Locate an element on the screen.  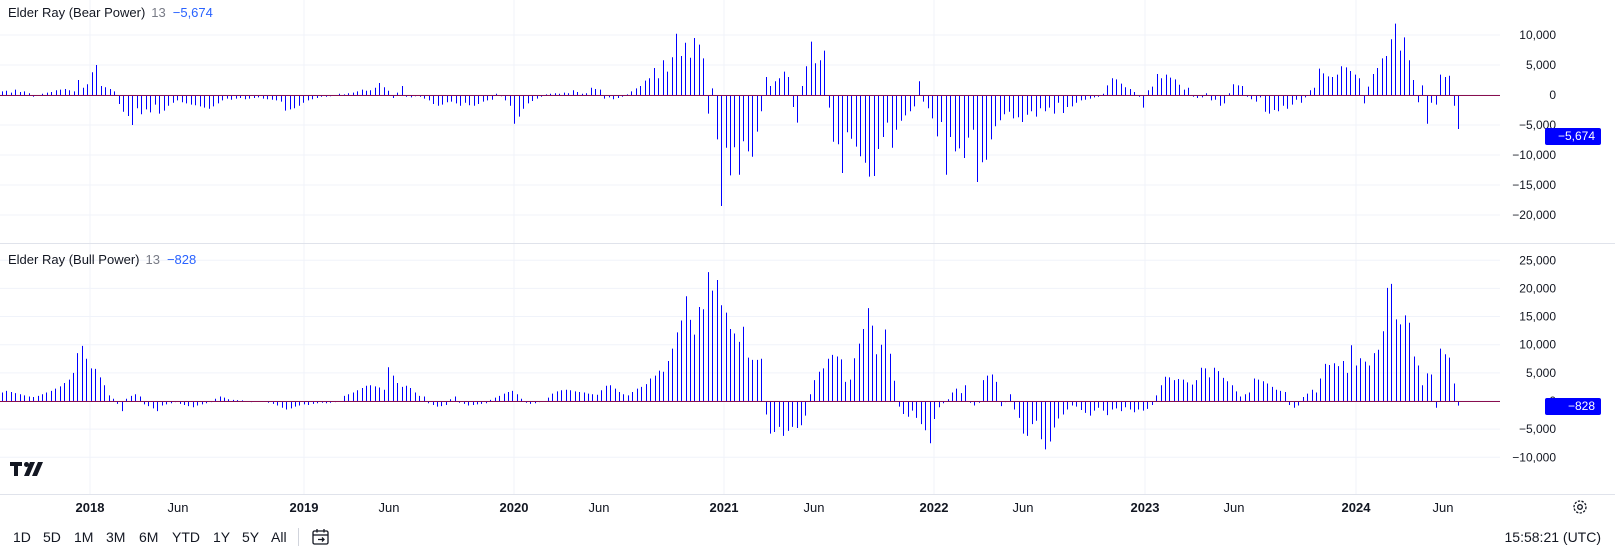
calendar-goto-icon is located at coordinates (321, 537).